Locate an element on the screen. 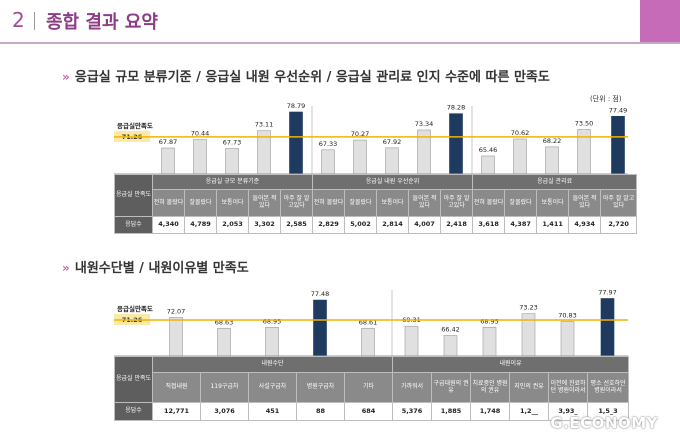 The width and height of the screenshot is (680, 446). group-header: 내원이유 is located at coordinates (511, 364).